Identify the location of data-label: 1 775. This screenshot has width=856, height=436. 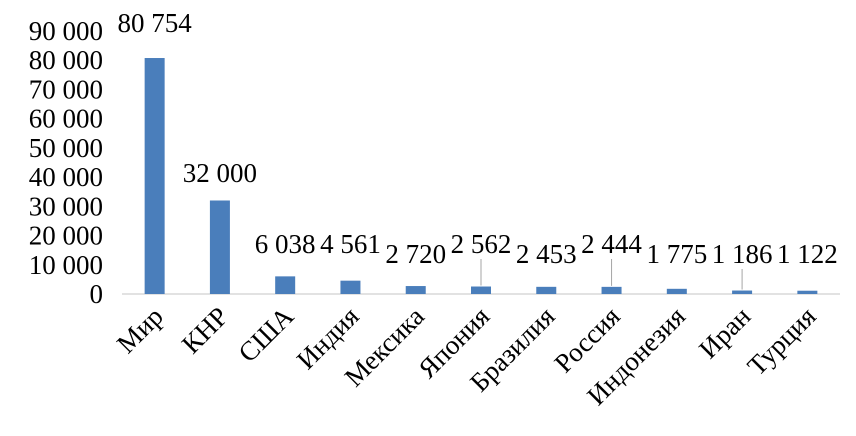
(676, 254).